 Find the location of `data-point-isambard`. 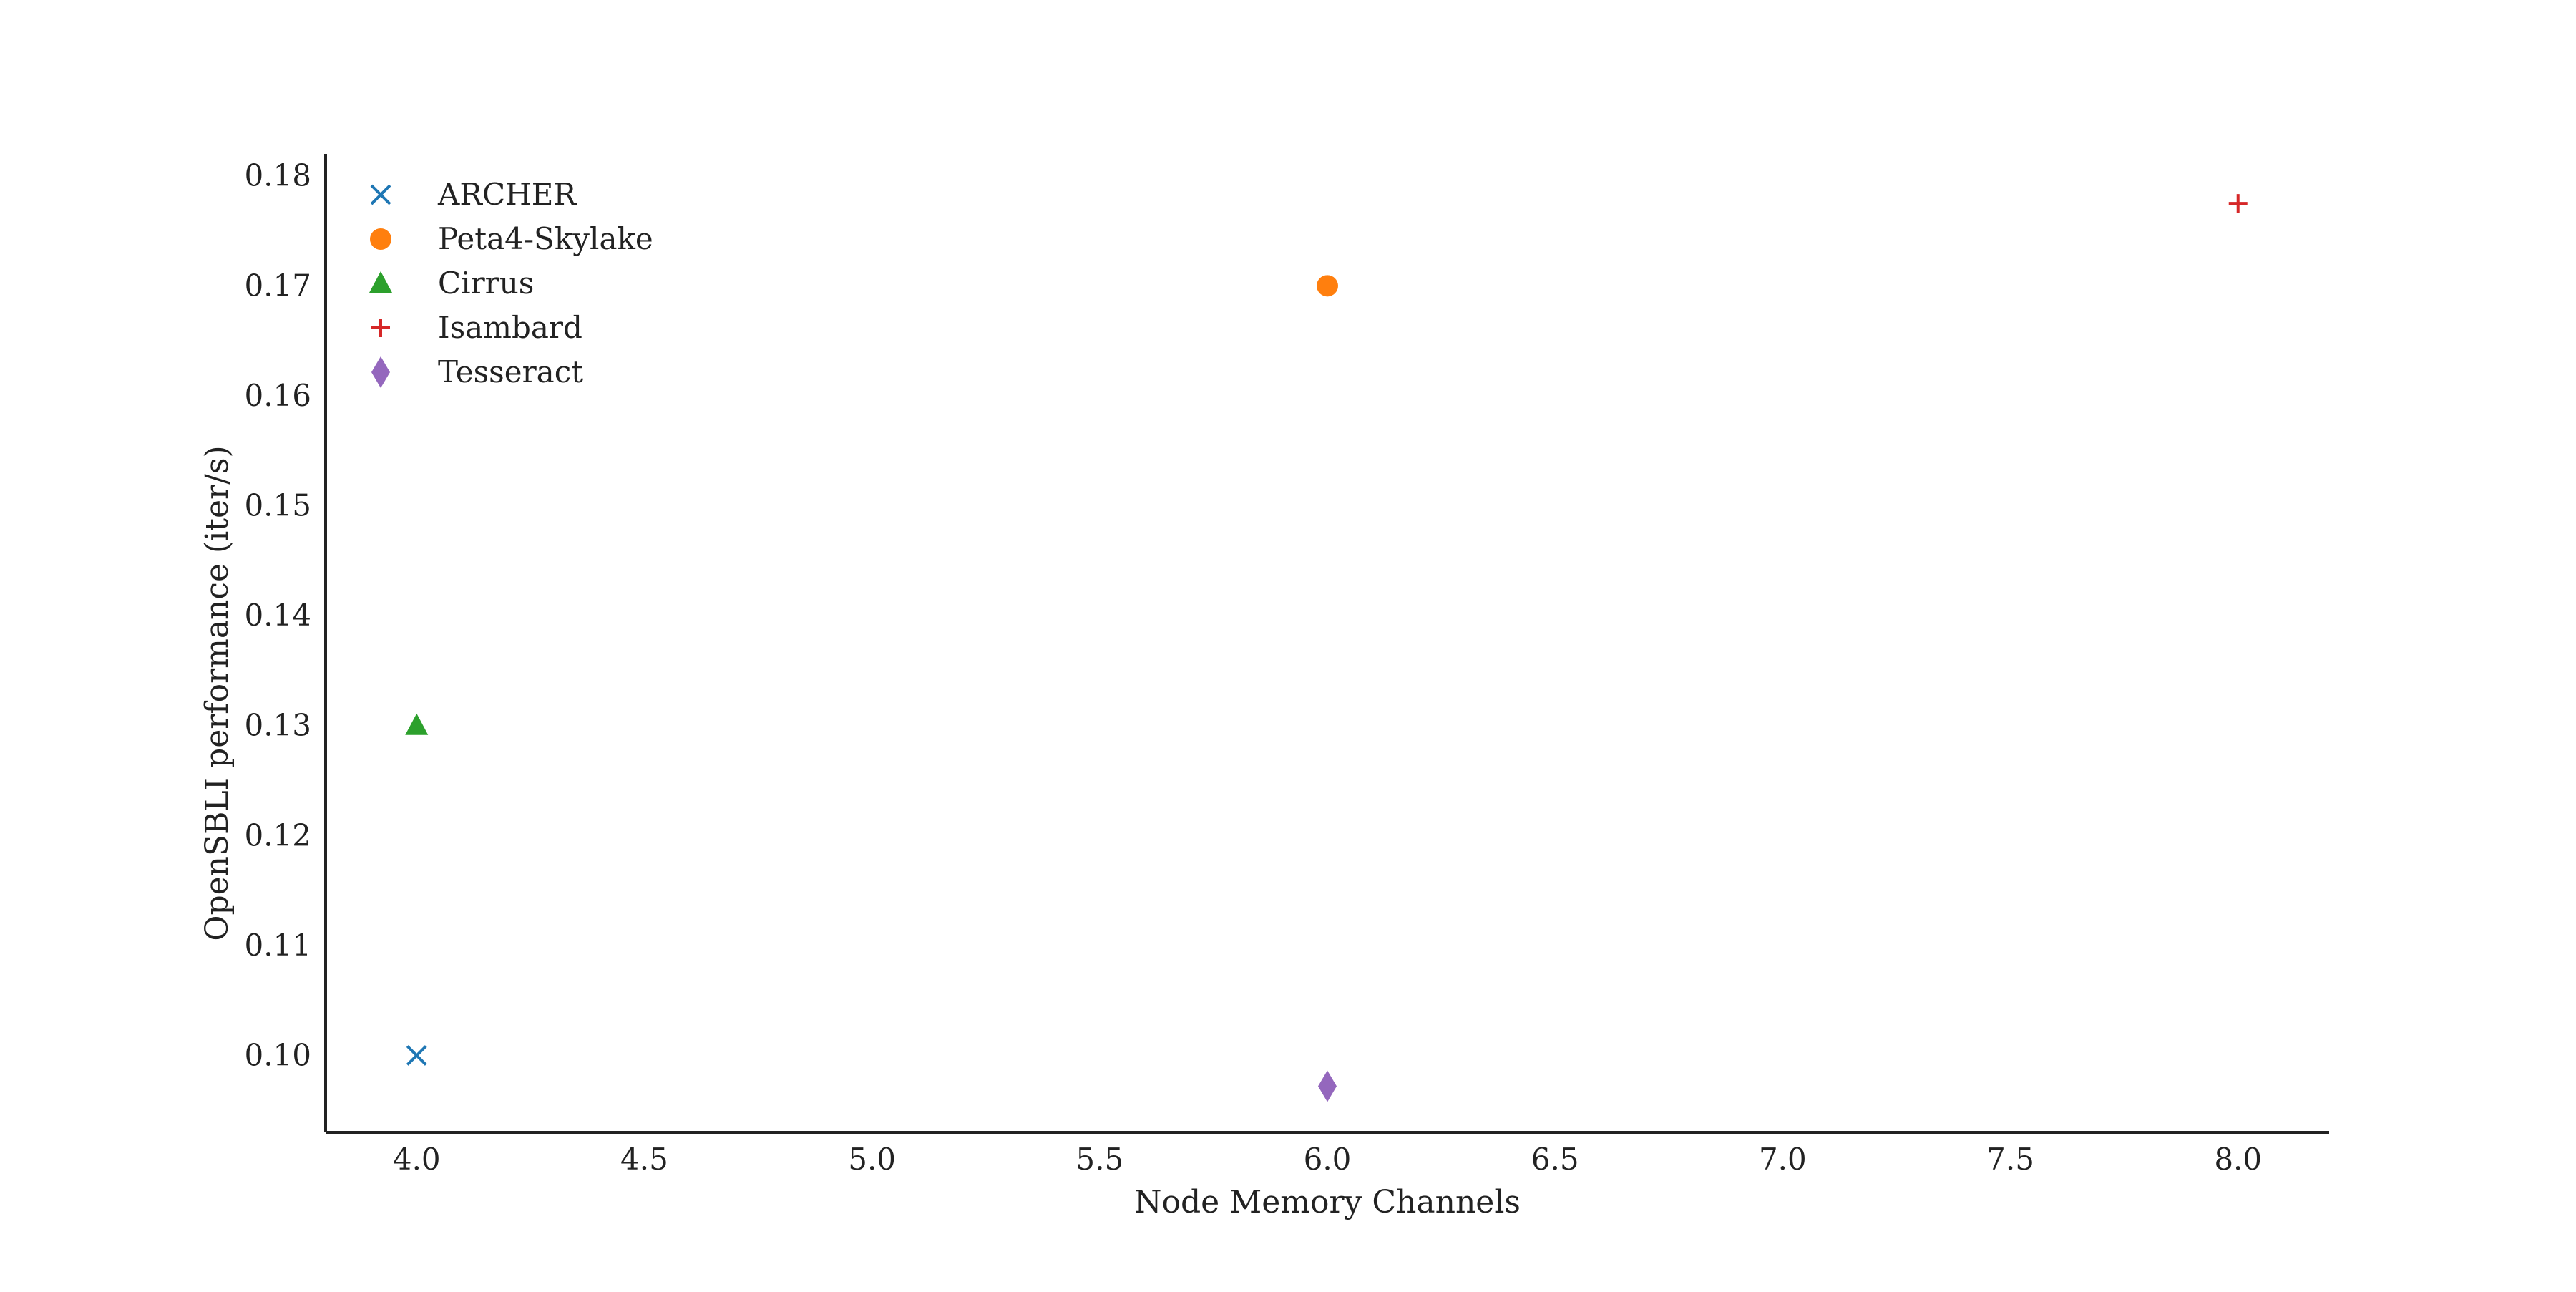

data-point-isambard is located at coordinates (2238, 203).